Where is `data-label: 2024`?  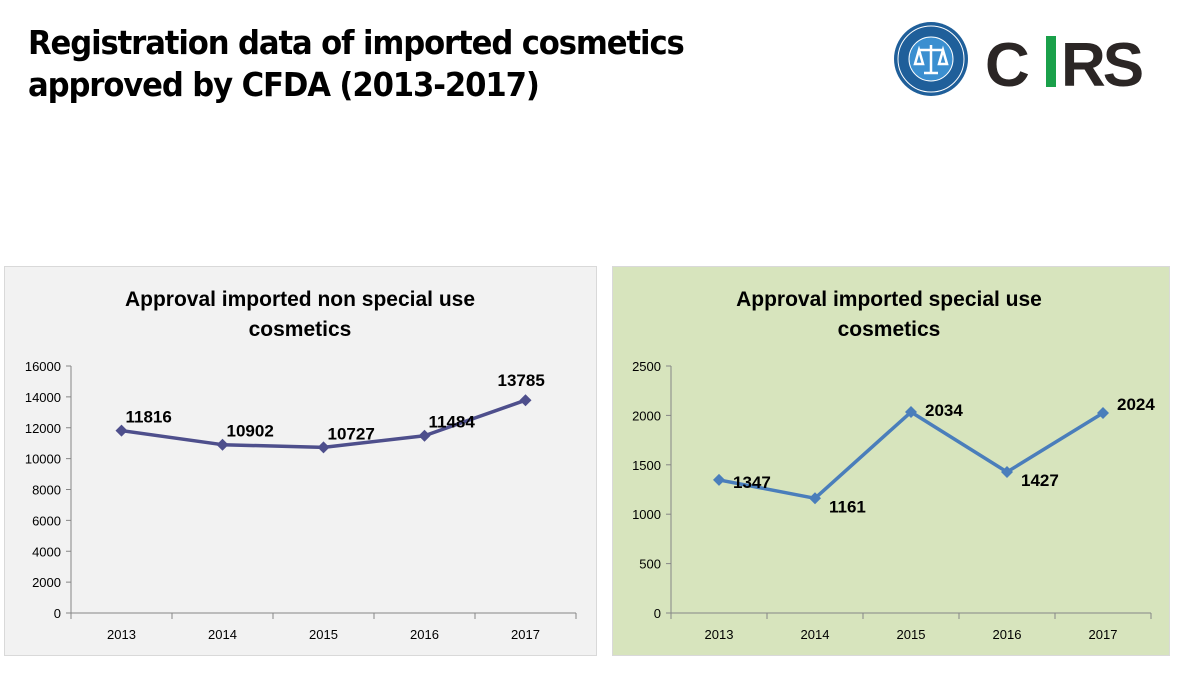 data-label: 2024 is located at coordinates (1136, 404).